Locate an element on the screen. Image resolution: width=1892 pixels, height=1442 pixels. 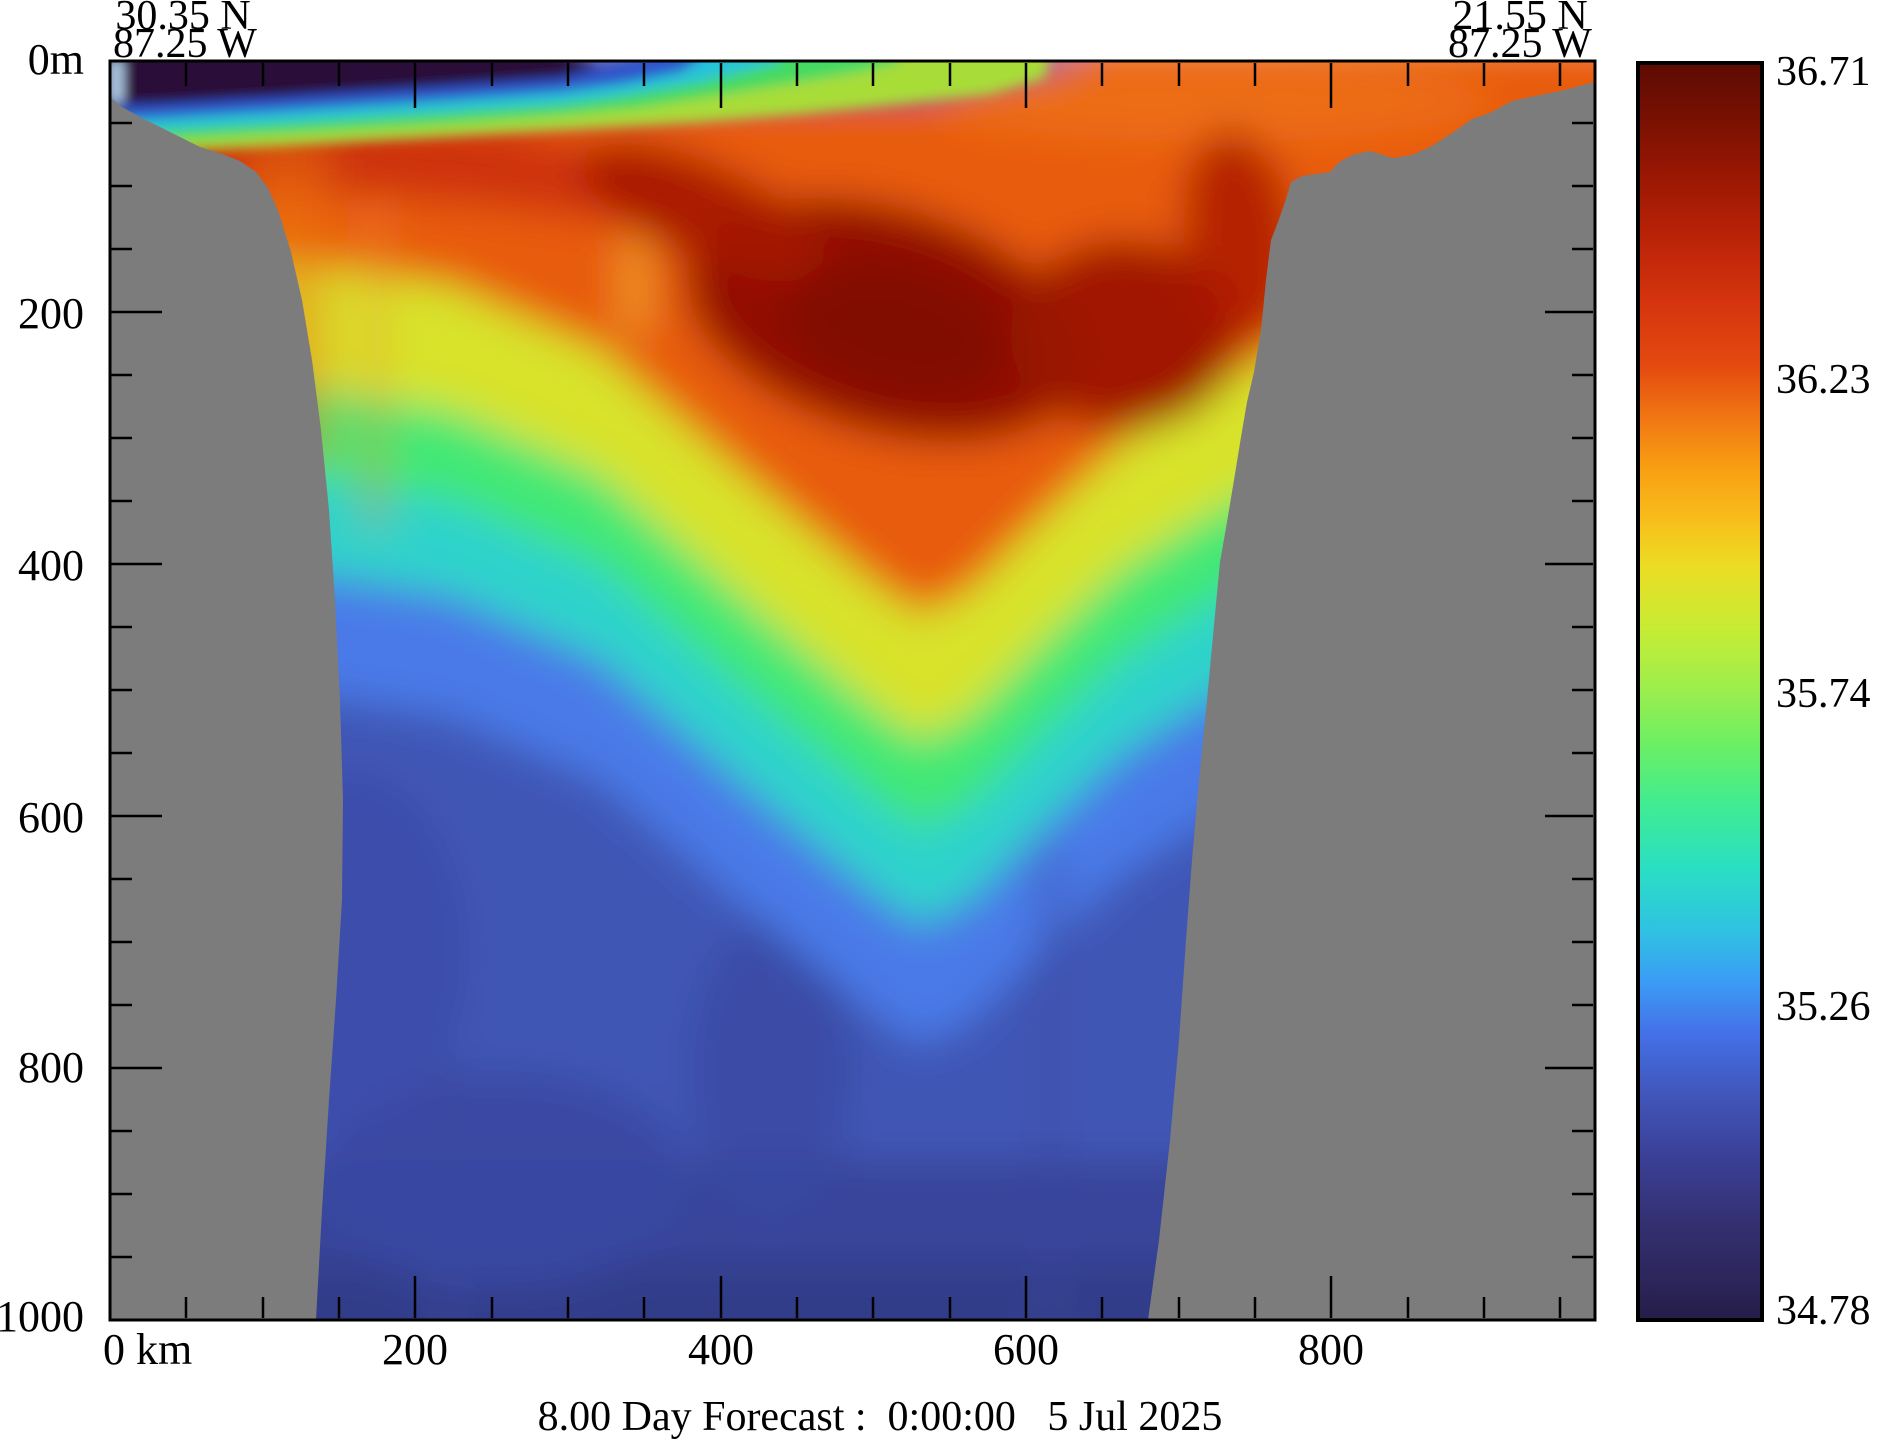
distance-tick-label-800: 800 is located at coordinates (1331, 1349).